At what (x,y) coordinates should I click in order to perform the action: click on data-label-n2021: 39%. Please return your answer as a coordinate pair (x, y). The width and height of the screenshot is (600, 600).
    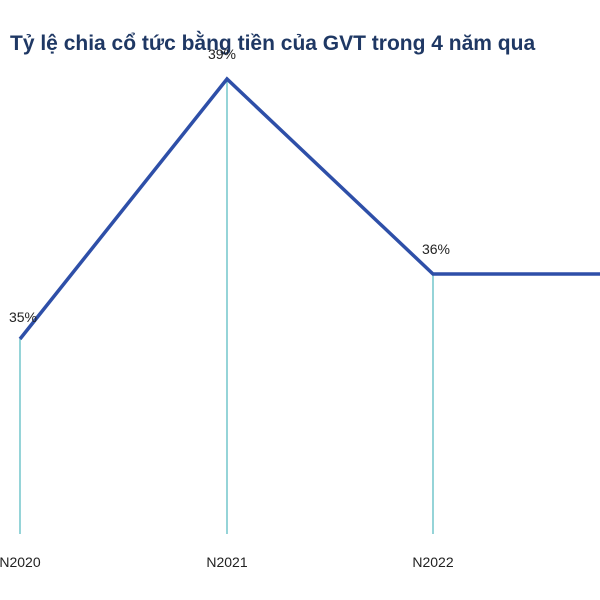
    Looking at the image, I should click on (222, 54).